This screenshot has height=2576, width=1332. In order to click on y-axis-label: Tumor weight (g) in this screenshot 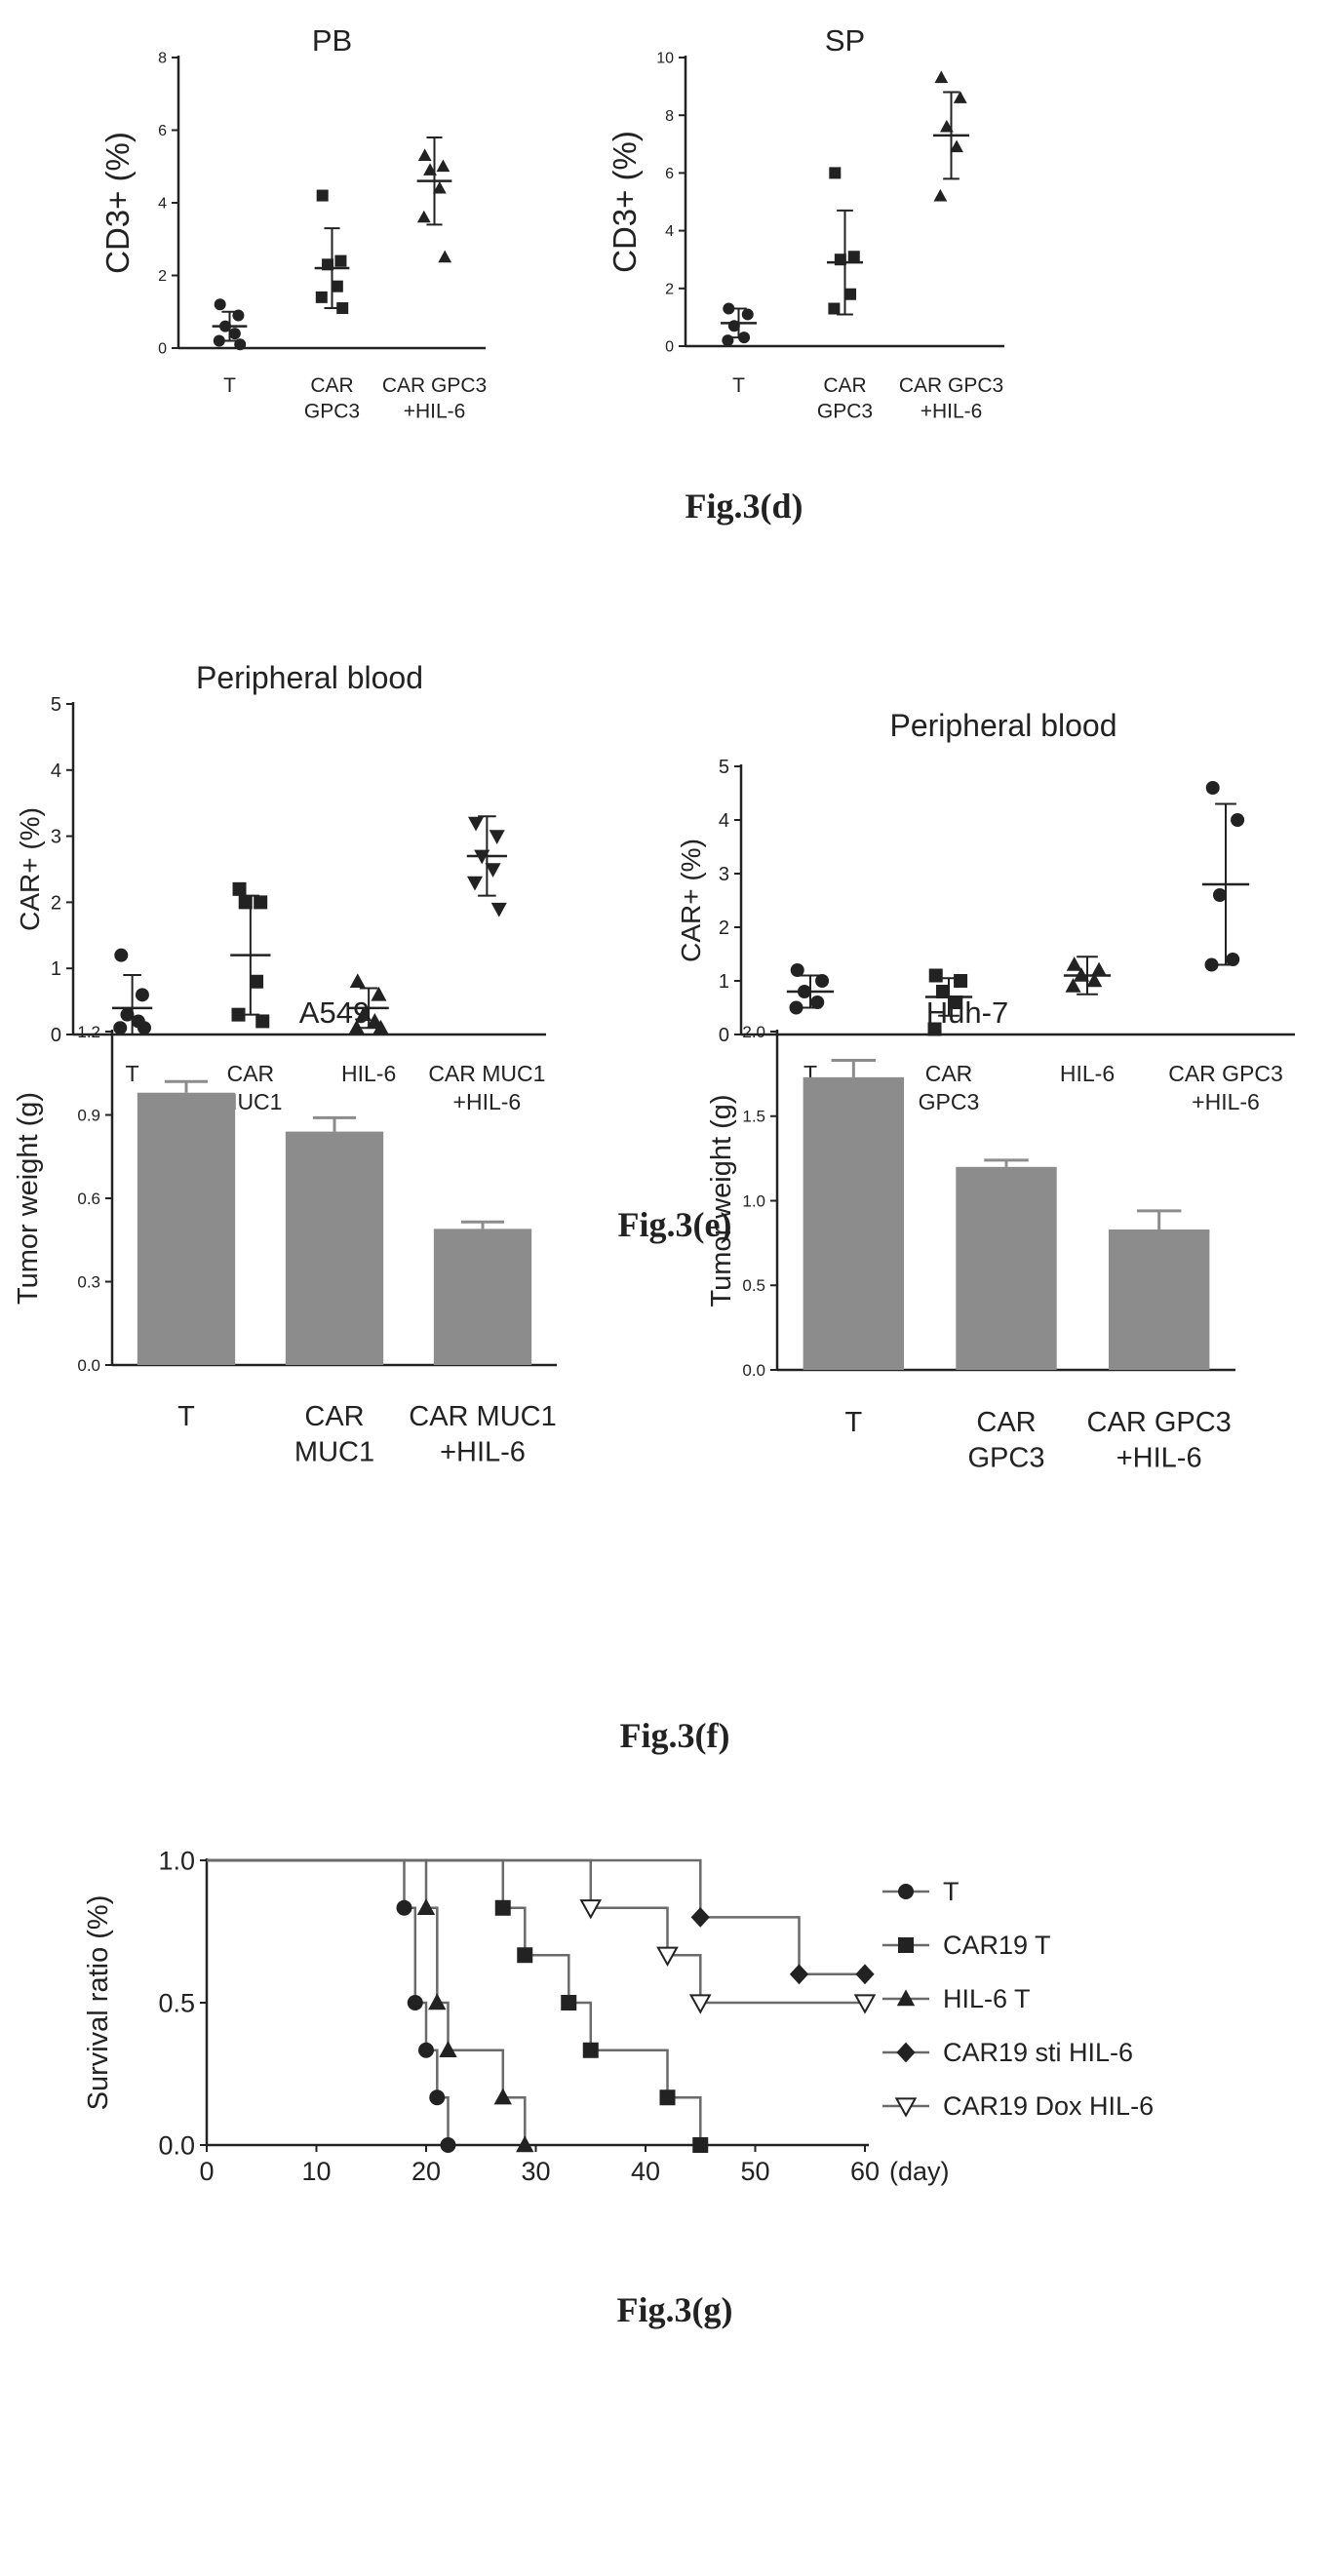, I will do `click(28, 1198)`.